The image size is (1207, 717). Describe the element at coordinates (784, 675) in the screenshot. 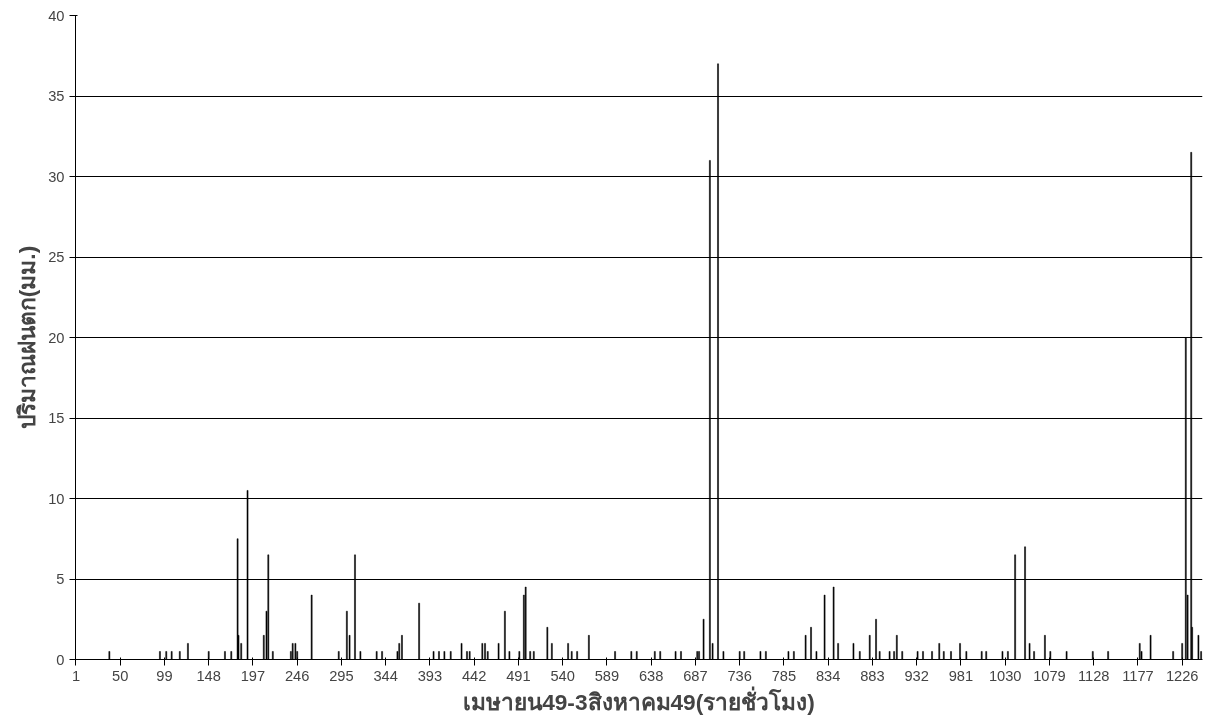

I see `x-tick-label: 785` at that location.